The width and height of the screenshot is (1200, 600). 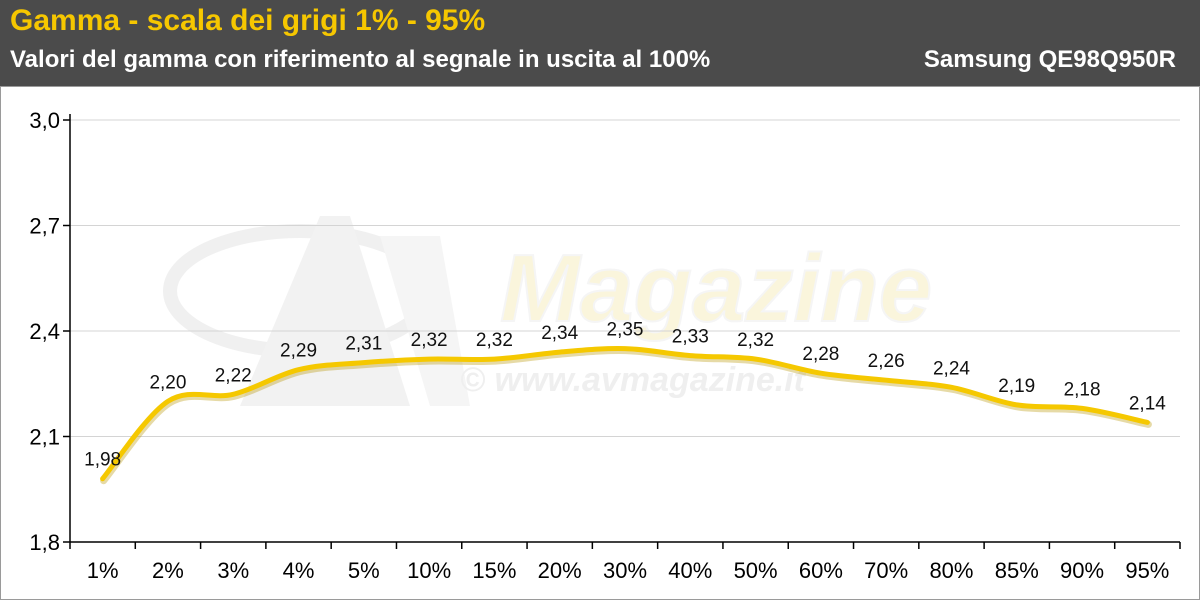 What do you see at coordinates (168, 570) in the screenshot?
I see `x-tick-label: 2%` at bounding box center [168, 570].